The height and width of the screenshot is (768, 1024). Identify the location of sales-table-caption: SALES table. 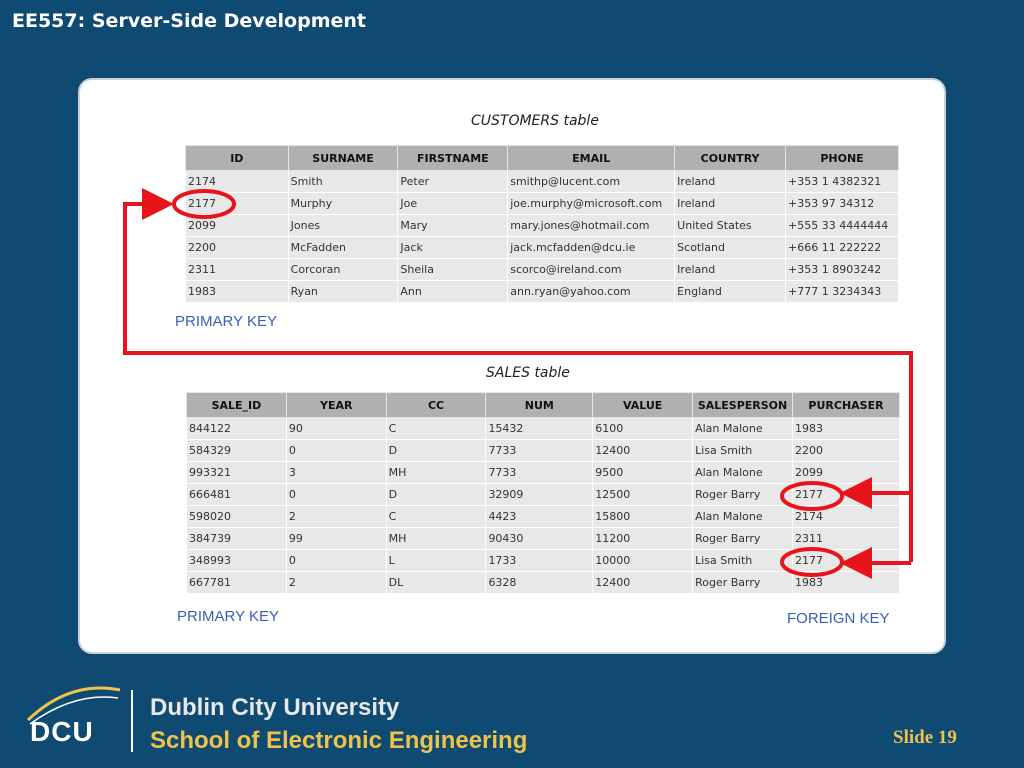
(528, 373).